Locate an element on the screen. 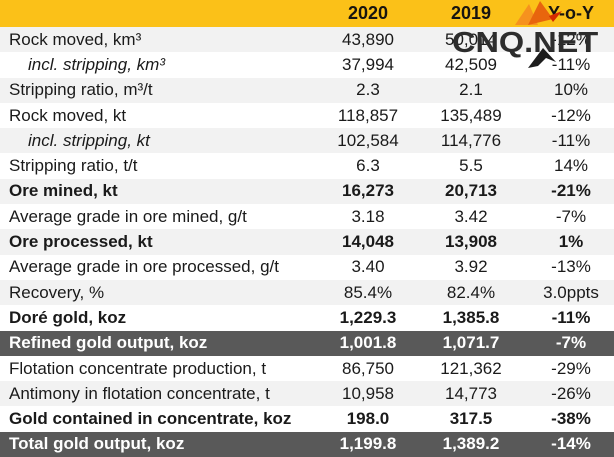 Image resolution: width=614 pixels, height=457 pixels. row-metric-label: incl. stripping, kt is located at coordinates (89, 140).